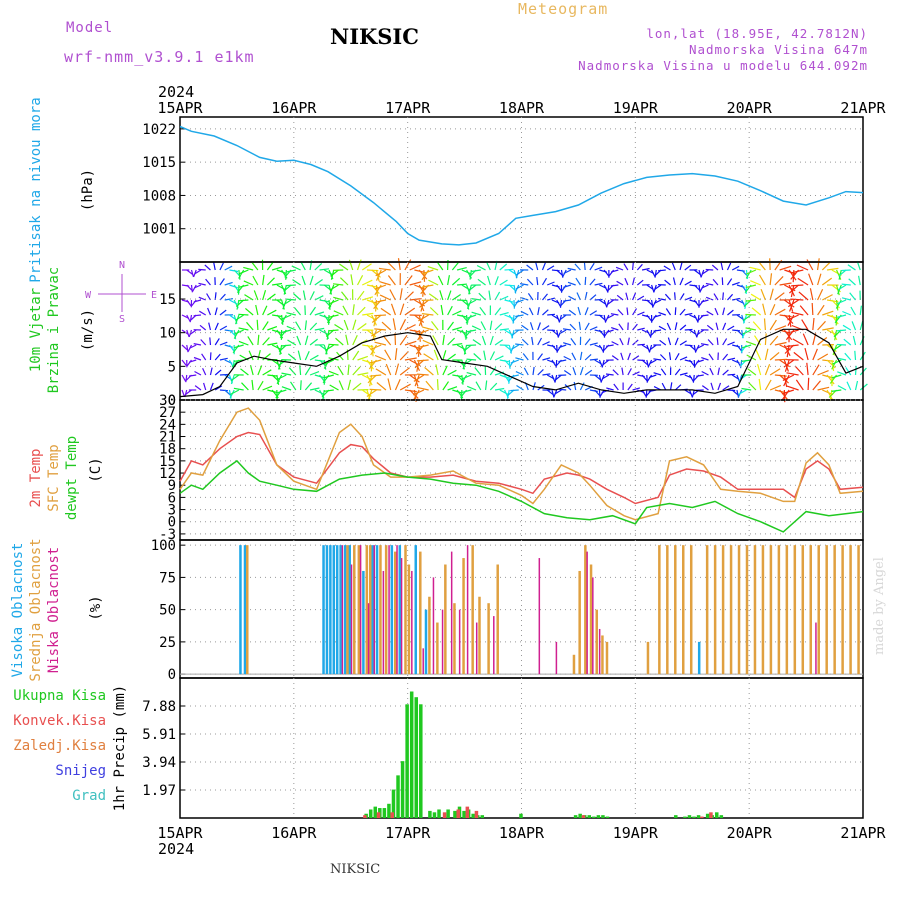  Describe the element at coordinates (159, 707) in the screenshot. I see `precip-ytick-label: 7.88` at that location.